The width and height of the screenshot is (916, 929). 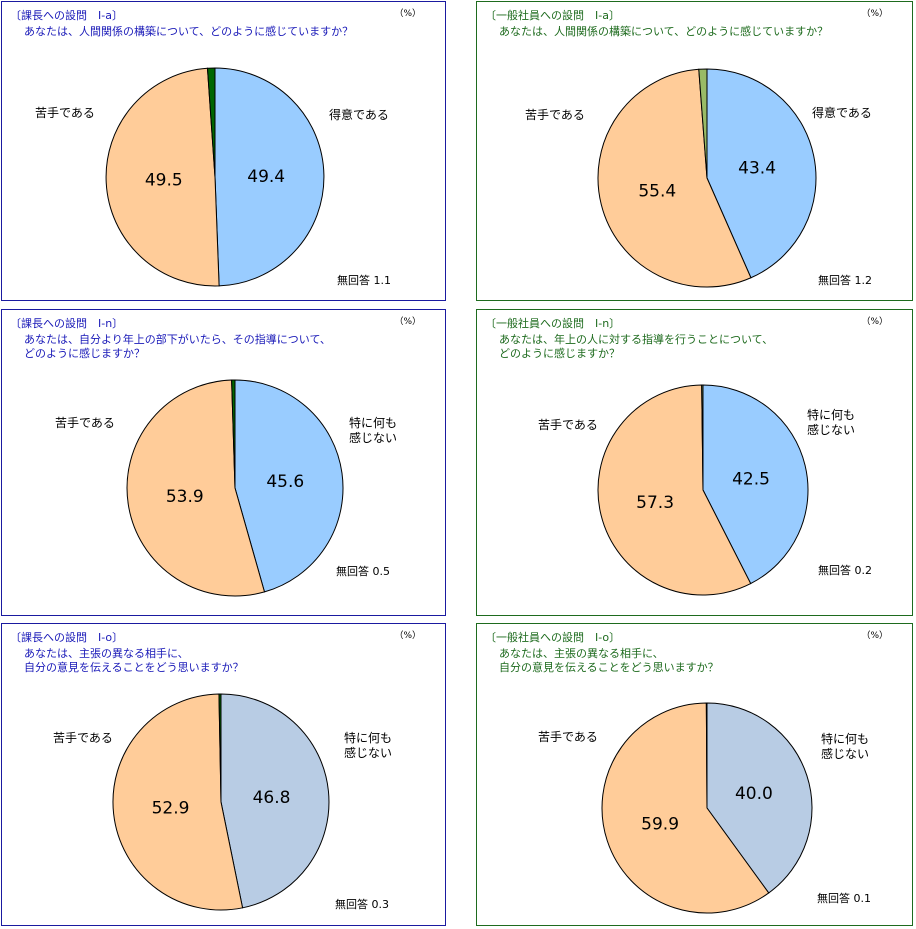 I want to click on question-text: あなたは、年上の人に対する指導を行うことについて、 どのように感じますか？, so click(x=636, y=346).